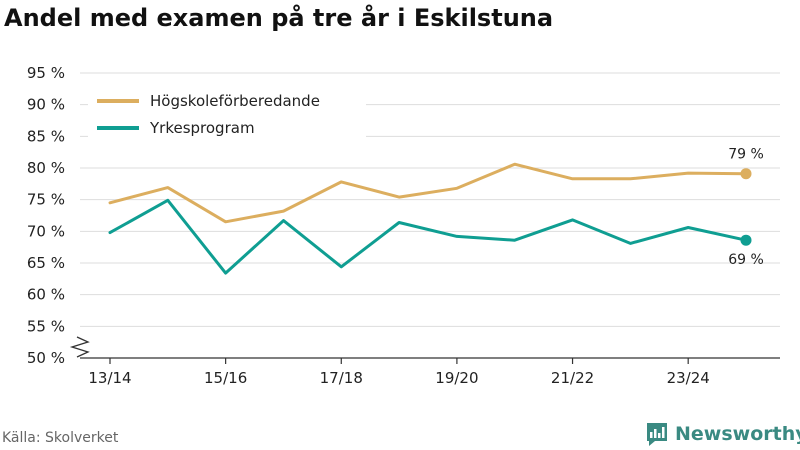 The width and height of the screenshot is (800, 450). I want to click on brand-name: Newsworthy, so click(737, 434).